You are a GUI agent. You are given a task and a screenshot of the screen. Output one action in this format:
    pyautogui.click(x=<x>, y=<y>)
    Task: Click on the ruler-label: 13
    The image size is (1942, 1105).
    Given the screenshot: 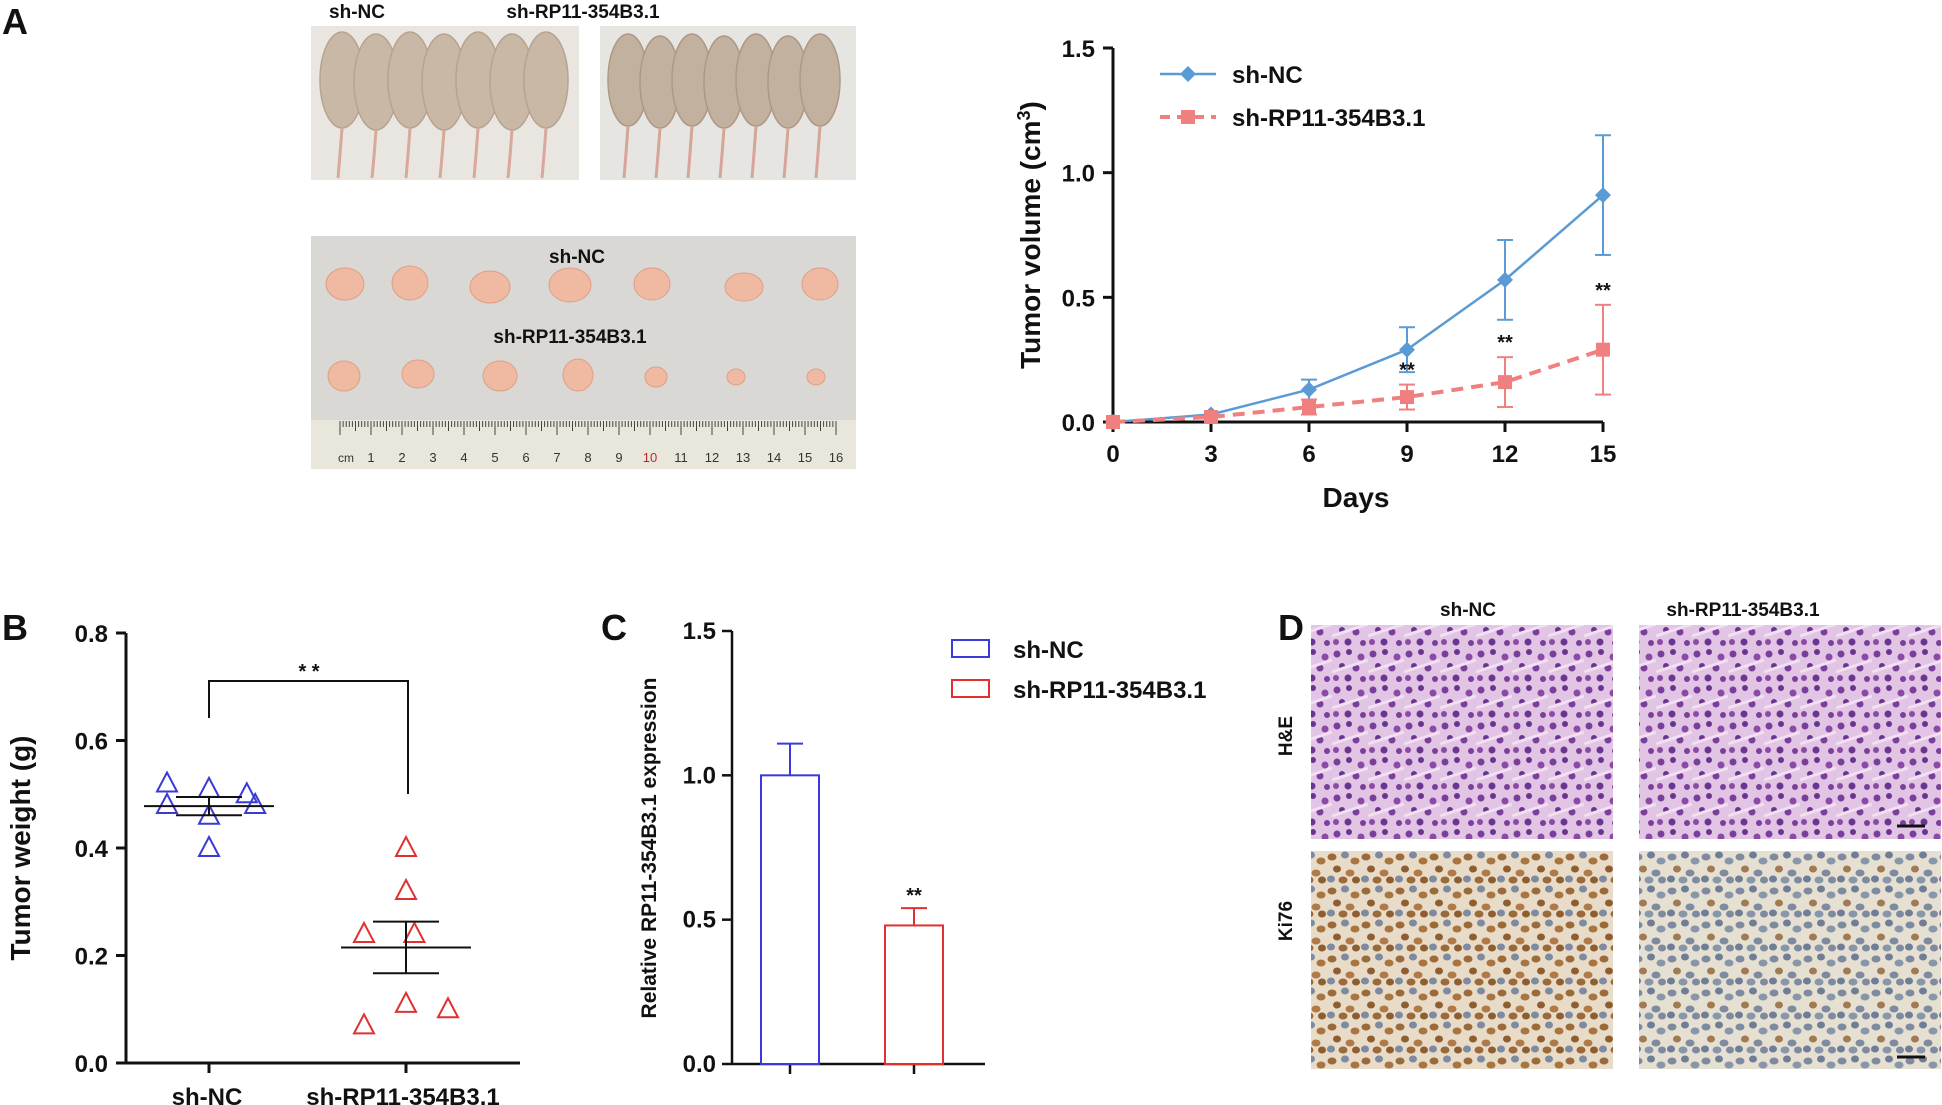 What is the action you would take?
    pyautogui.click(x=743, y=457)
    